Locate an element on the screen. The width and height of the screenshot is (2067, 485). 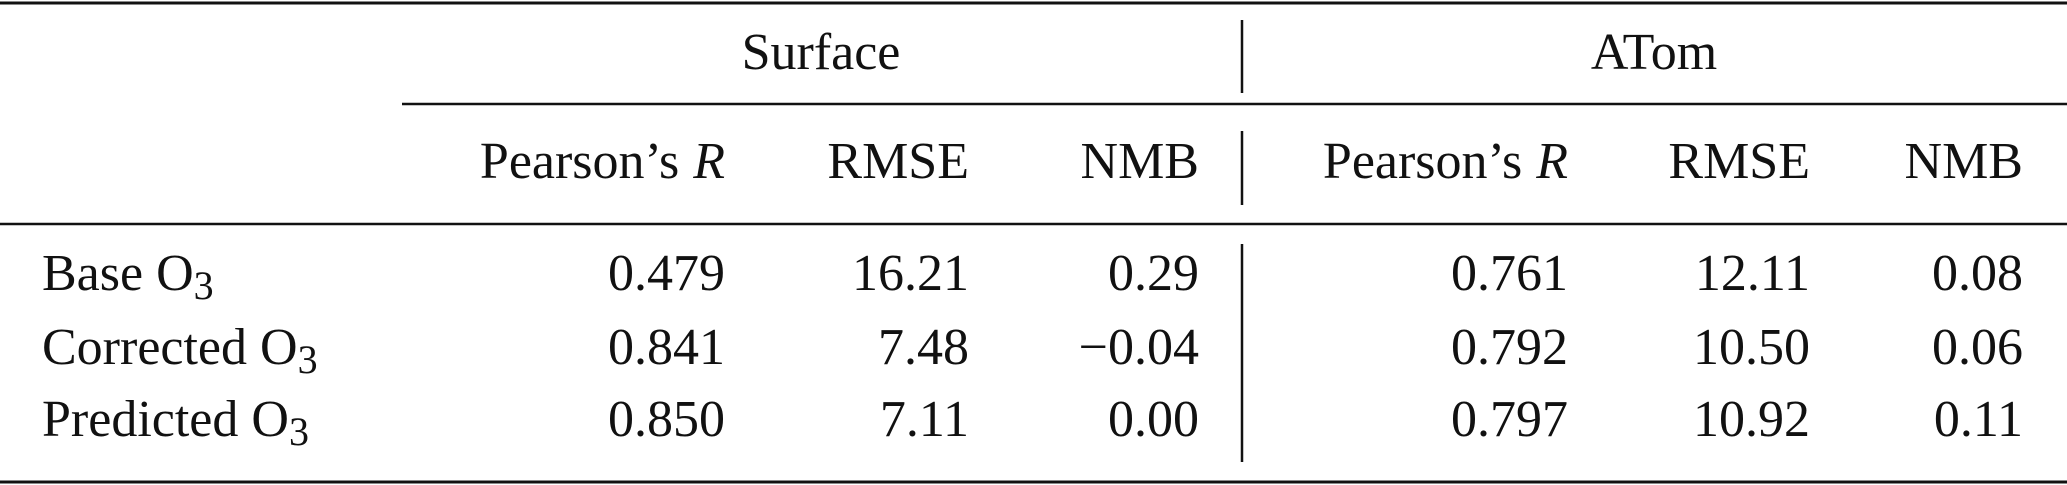
group-header: Surface is located at coordinates (821, 52).